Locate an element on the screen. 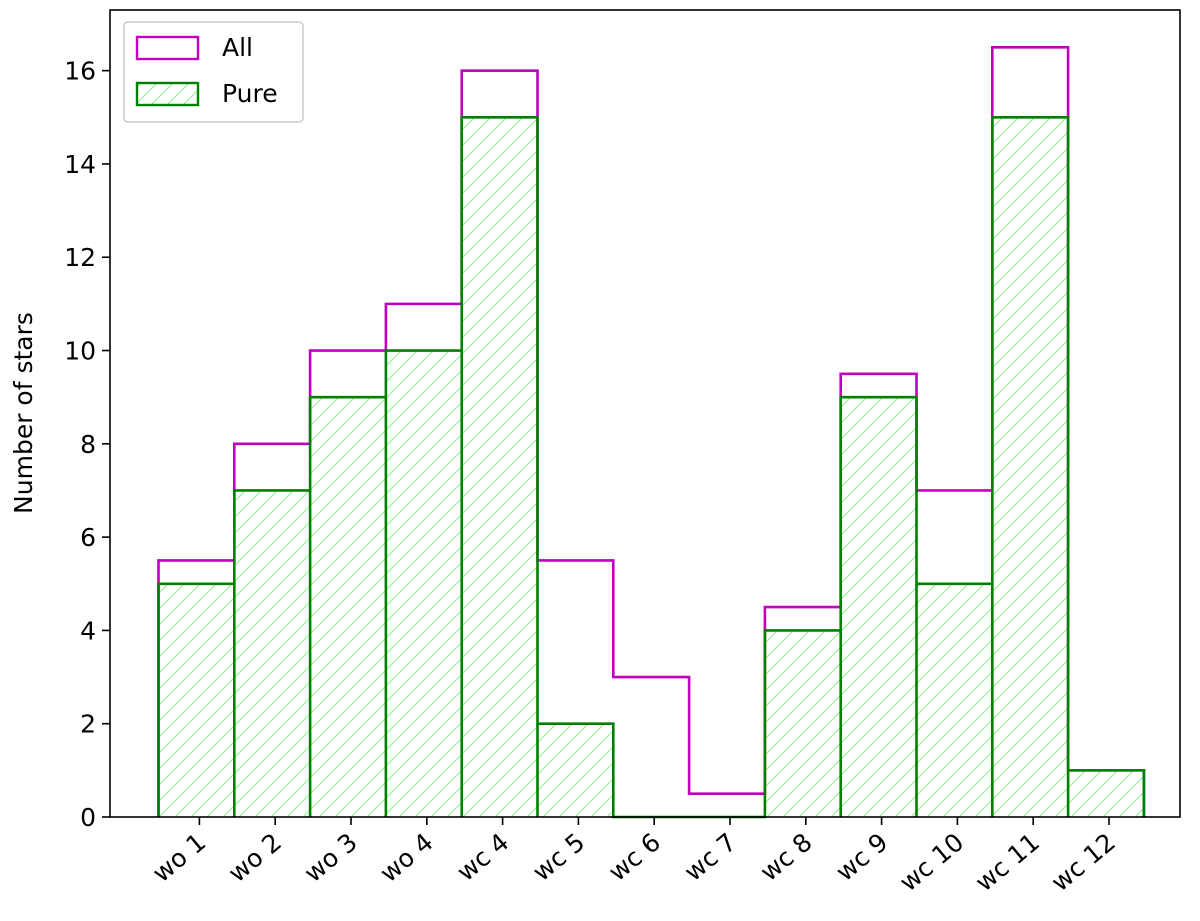 The width and height of the screenshot is (1200, 921). x-tick-label: wc 8 is located at coordinates (786, 857).